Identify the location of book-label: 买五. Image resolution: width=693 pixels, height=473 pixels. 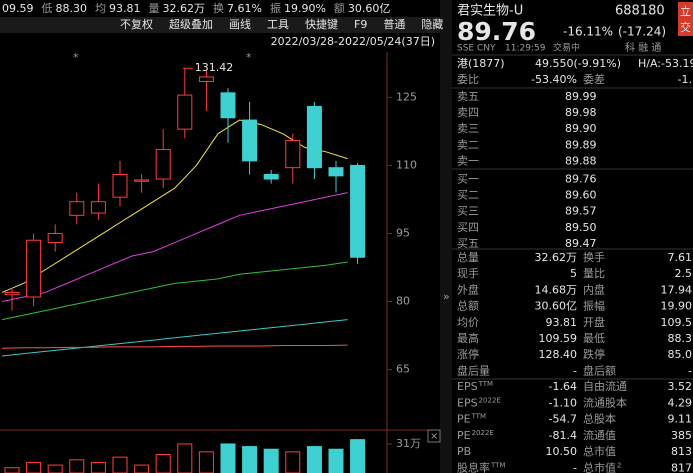
(468, 243).